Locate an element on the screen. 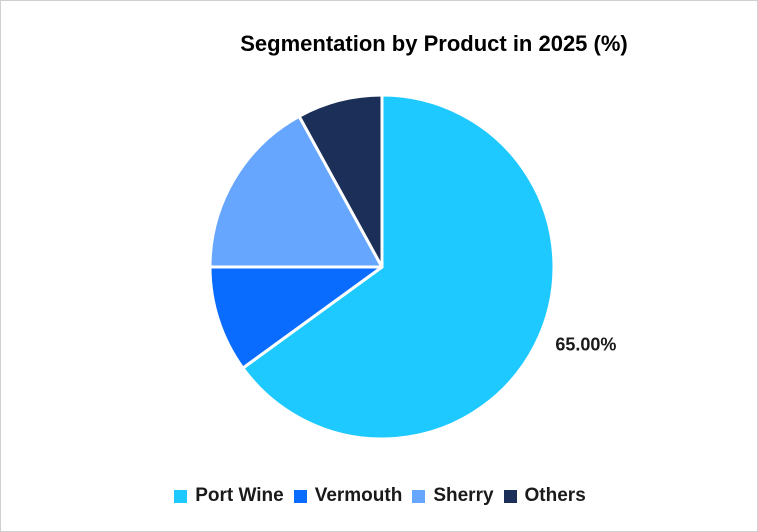 Image resolution: width=758 pixels, height=532 pixels. legend-item-port-wine: Port Wine is located at coordinates (229, 496).